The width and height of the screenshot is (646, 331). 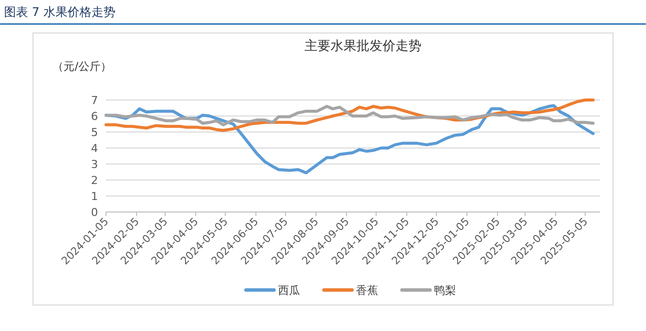 I want to click on y-tick-label: 0, so click(x=94, y=212).